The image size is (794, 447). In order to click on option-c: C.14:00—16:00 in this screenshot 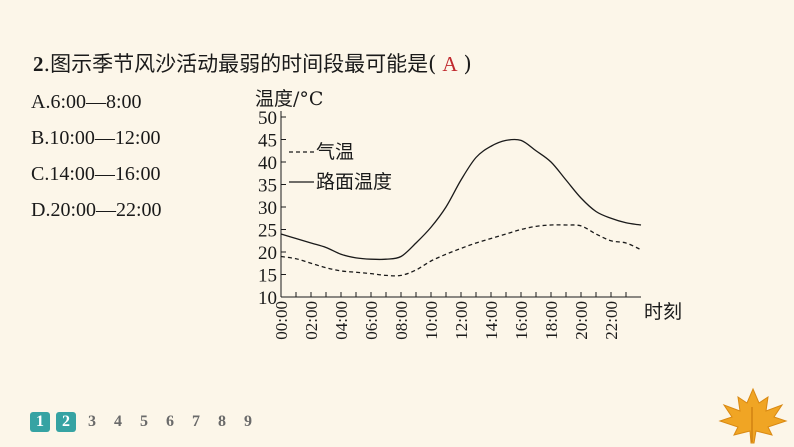, I will do `click(96, 174)`.